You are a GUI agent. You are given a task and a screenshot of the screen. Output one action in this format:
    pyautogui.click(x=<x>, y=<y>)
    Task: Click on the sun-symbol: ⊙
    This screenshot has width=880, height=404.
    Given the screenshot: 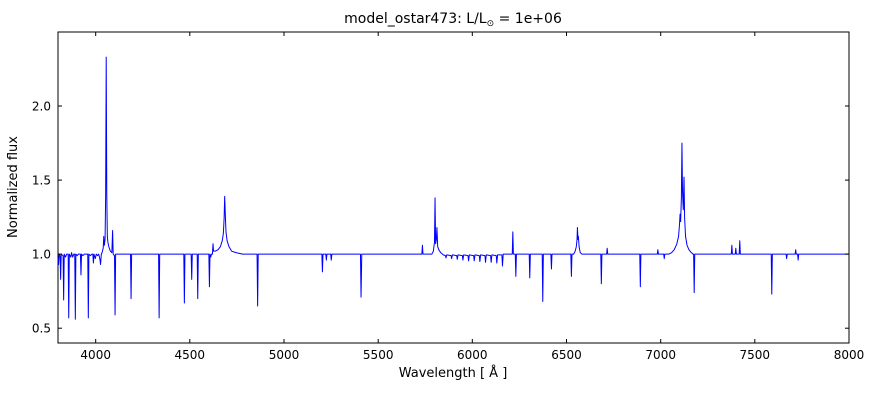 What is the action you would take?
    pyautogui.click(x=491, y=24)
    